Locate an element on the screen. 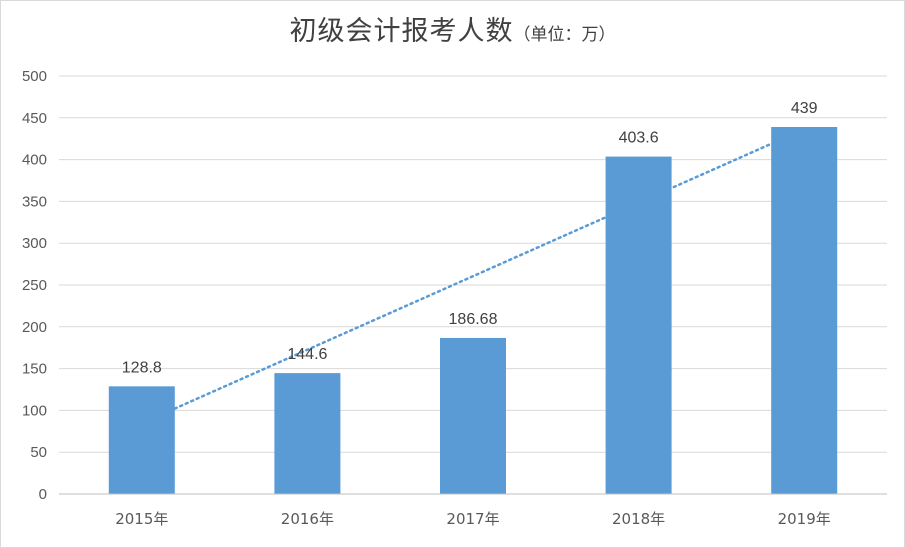 The width and height of the screenshot is (905, 548). y-tick-label: 100 is located at coordinates (34, 410).